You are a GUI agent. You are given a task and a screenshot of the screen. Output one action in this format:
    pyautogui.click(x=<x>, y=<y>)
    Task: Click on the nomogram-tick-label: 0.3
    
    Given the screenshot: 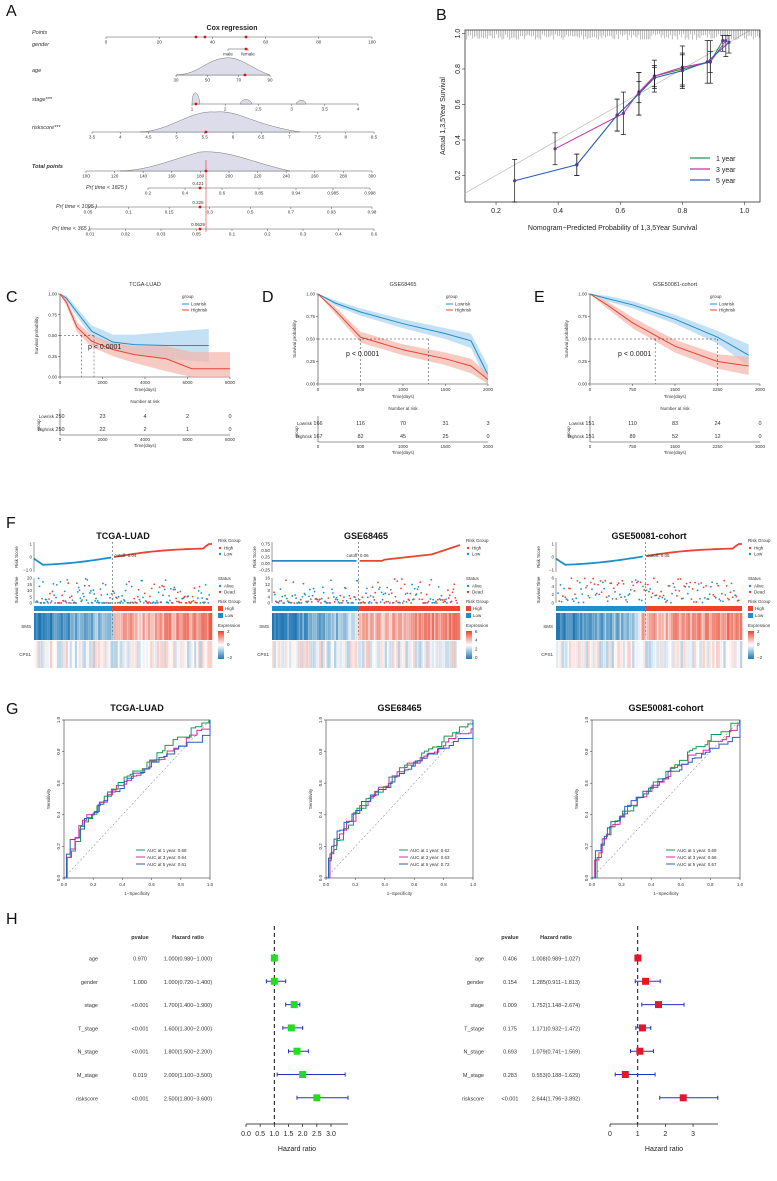 What is the action you would take?
    pyautogui.click(x=210, y=212)
    